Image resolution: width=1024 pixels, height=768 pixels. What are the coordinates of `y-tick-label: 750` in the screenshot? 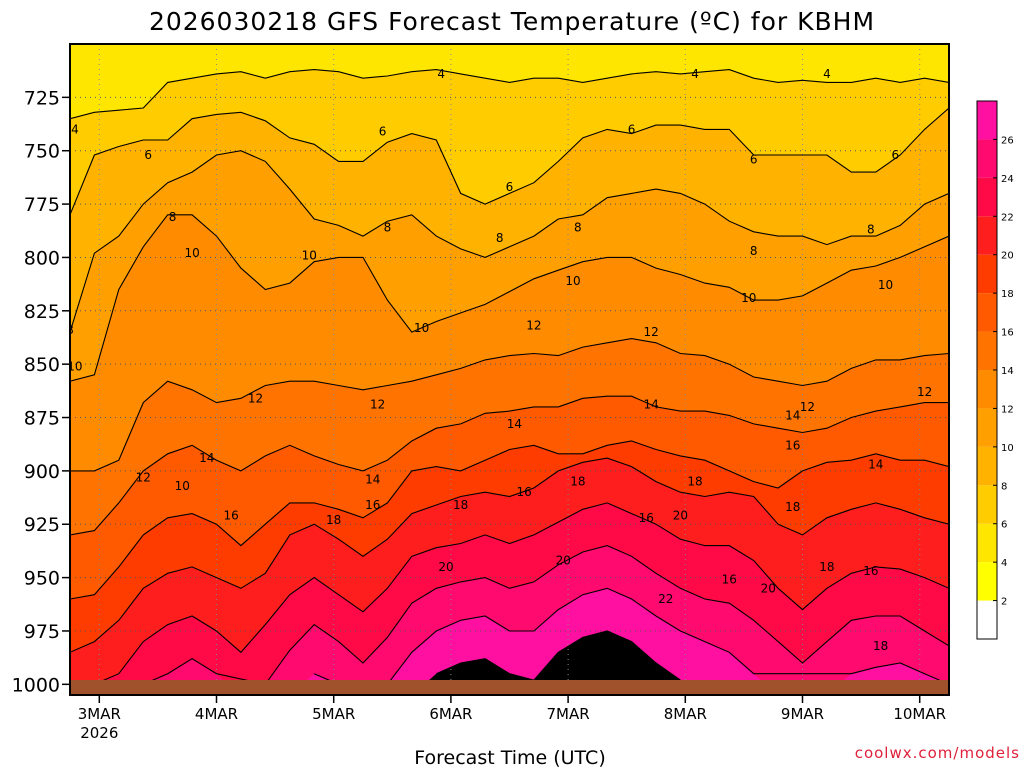 It's located at (42, 152).